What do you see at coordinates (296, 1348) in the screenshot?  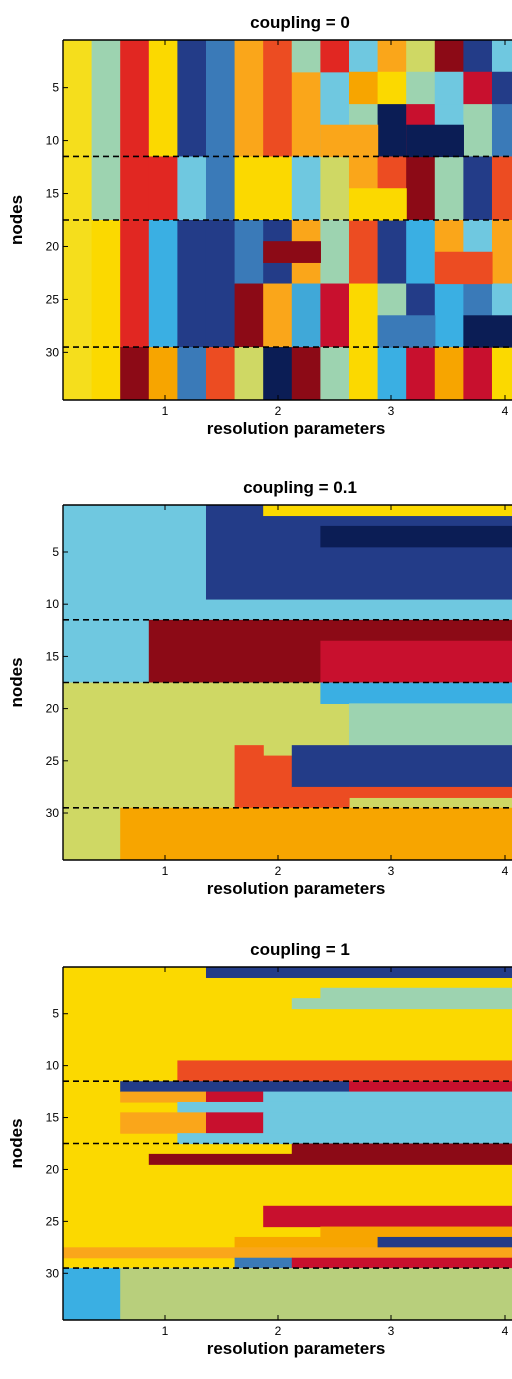 I see `x-axis-label: resolution parameters` at bounding box center [296, 1348].